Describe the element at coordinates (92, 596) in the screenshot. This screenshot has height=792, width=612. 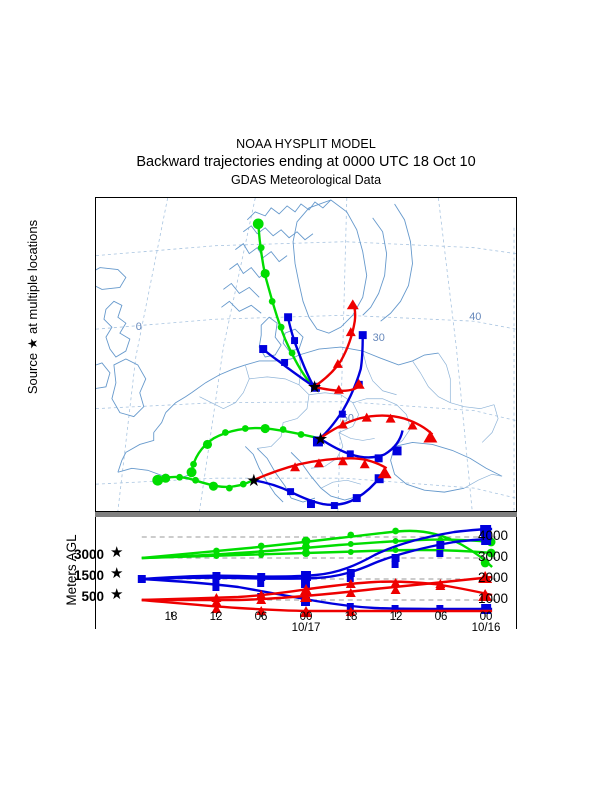
I see `height-left-label-500: 500` at that location.